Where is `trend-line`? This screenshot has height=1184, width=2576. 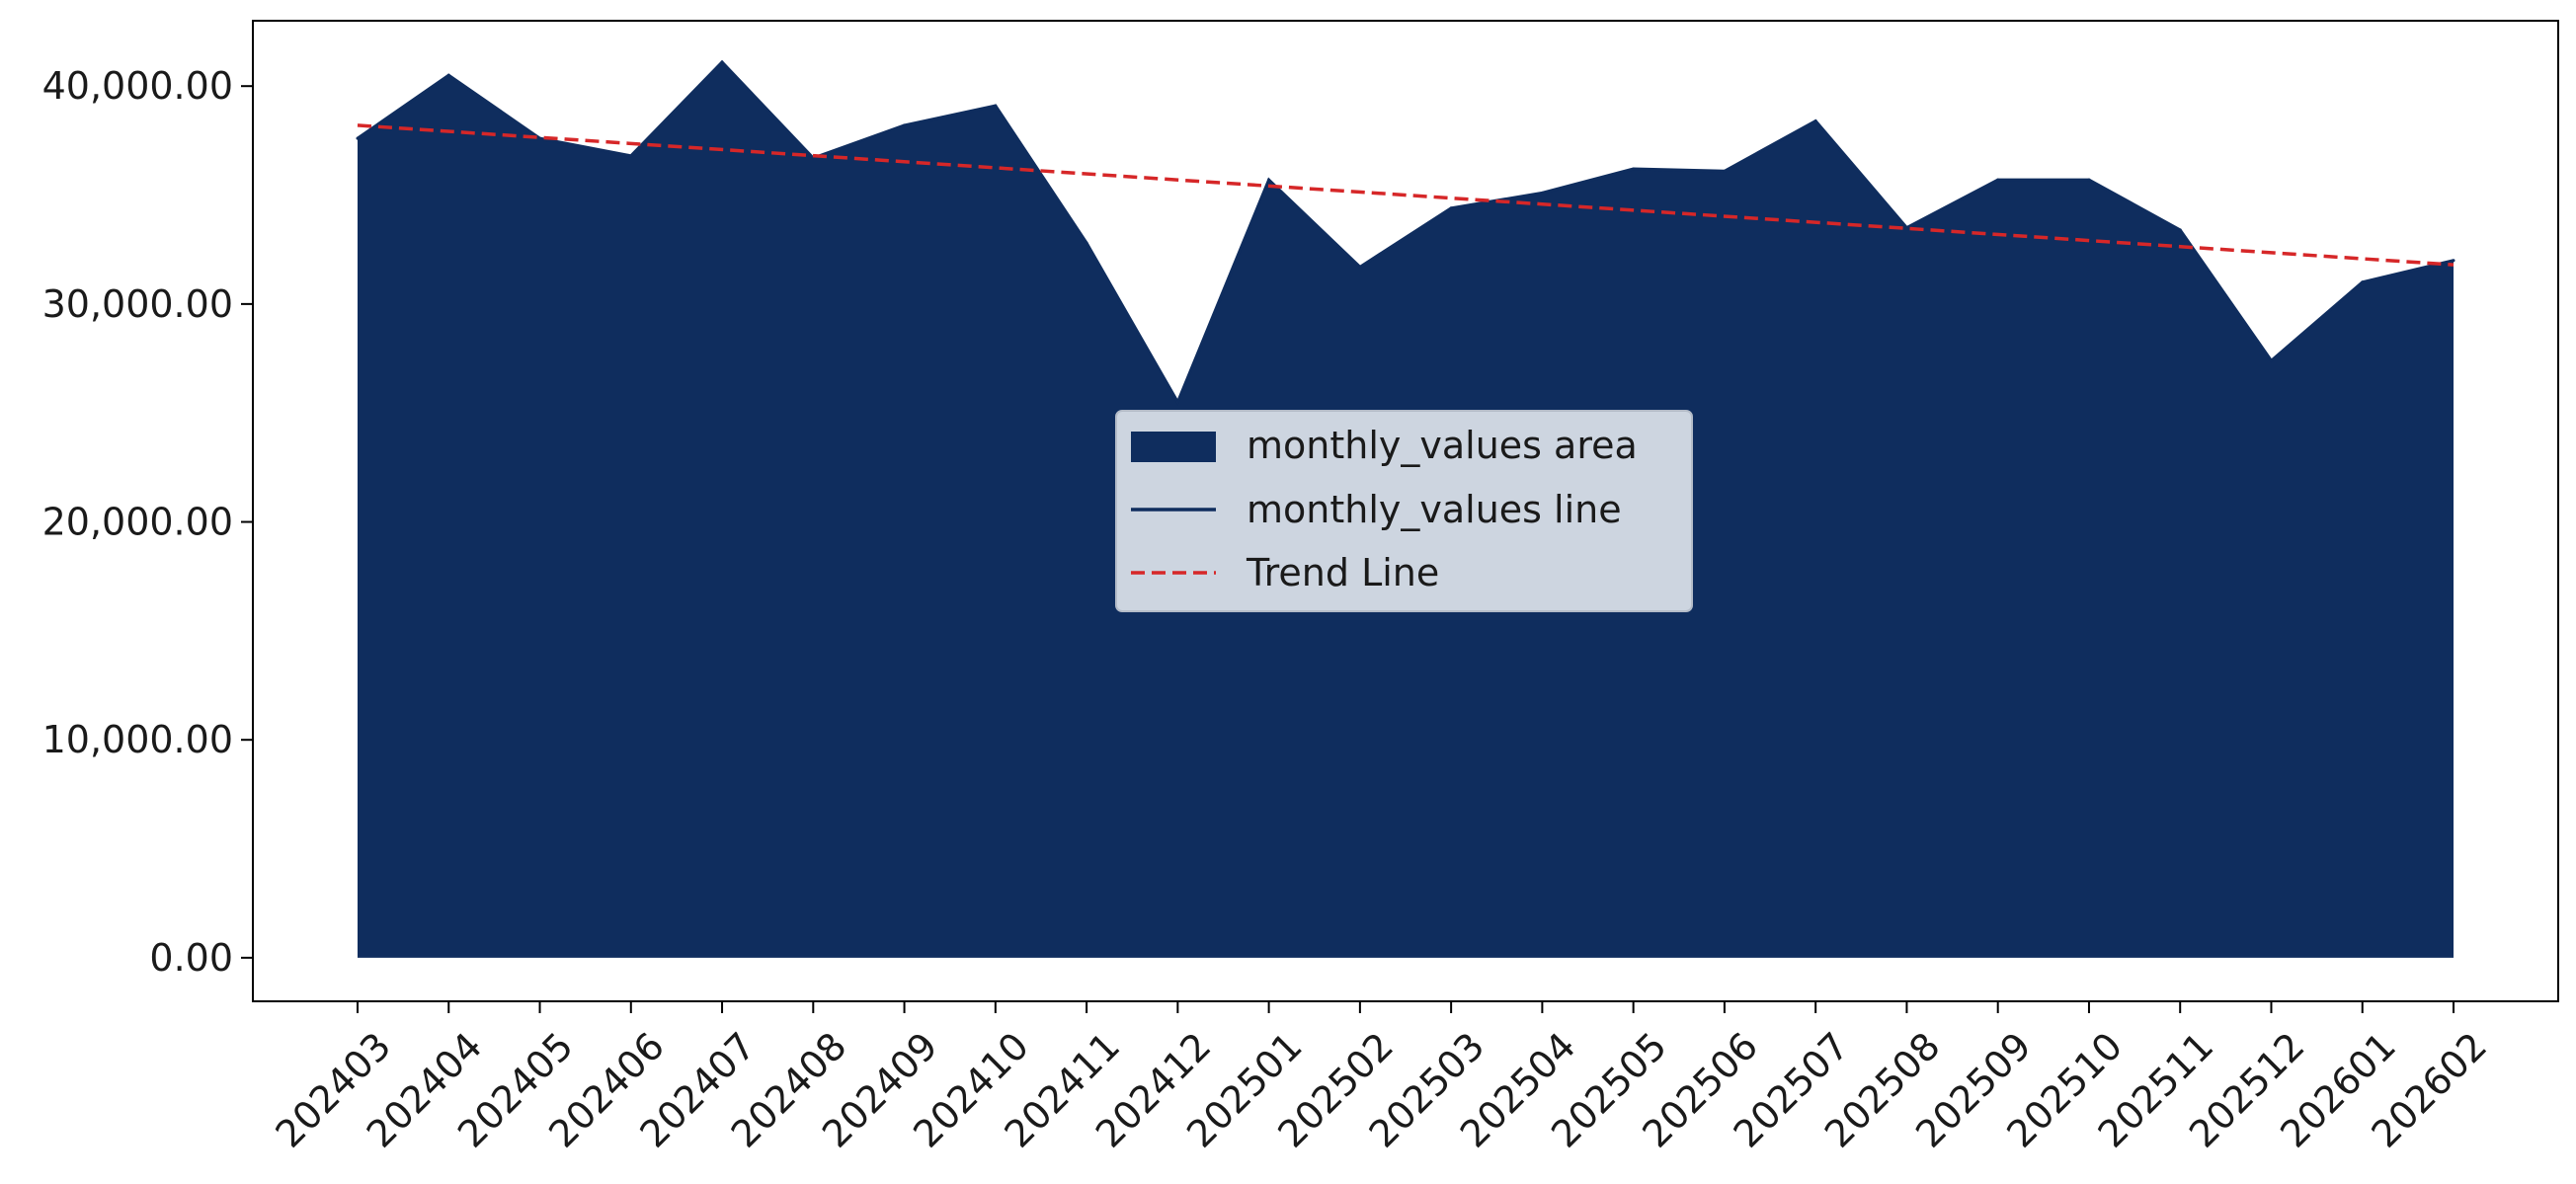 trend-line is located at coordinates (1406, 195).